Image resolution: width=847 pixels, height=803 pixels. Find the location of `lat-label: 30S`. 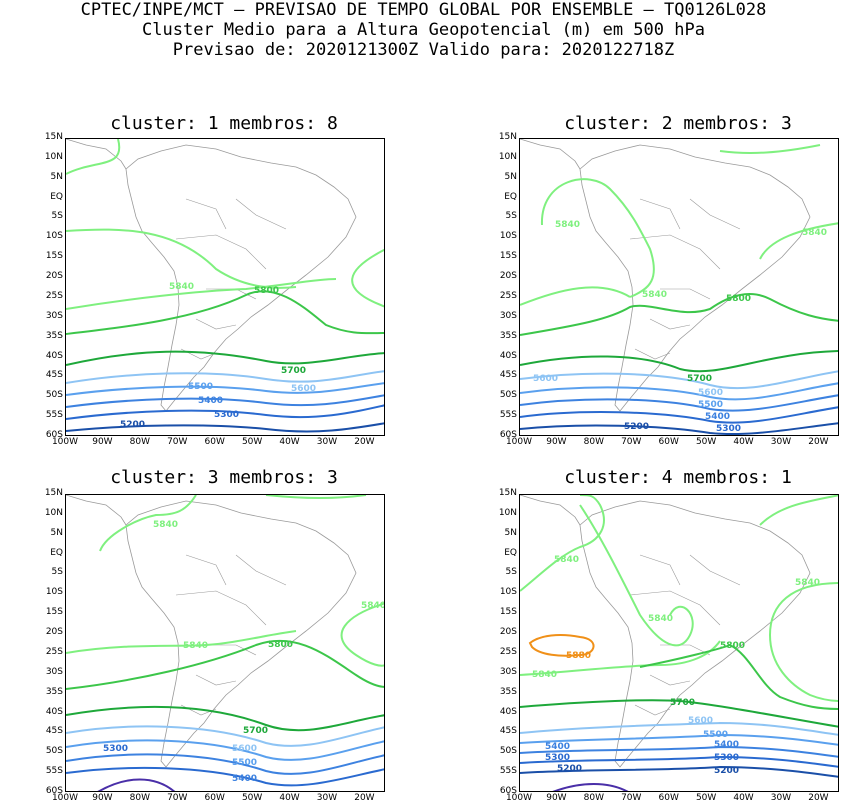

lat-label: 30S is located at coordinates (508, 315).